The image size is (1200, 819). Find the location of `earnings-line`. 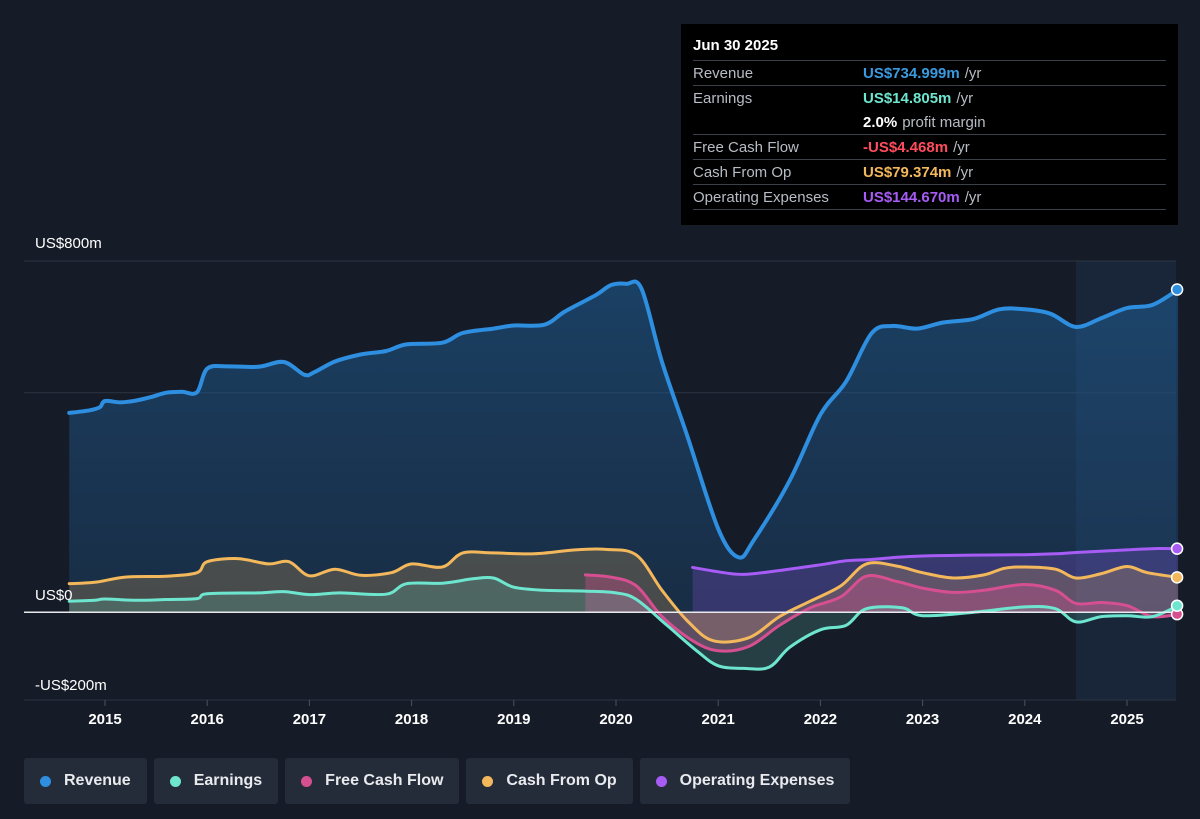

earnings-line is located at coordinates (623, 623).